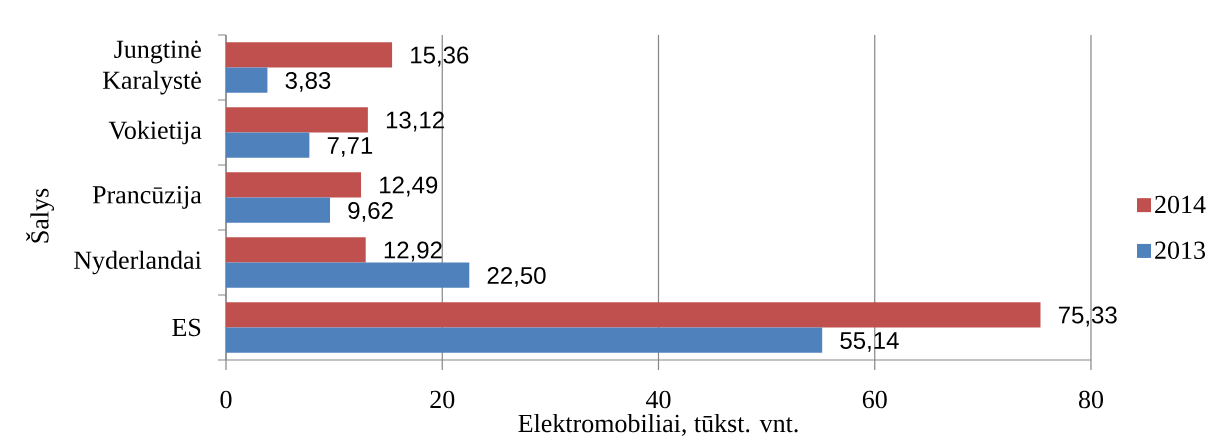  Describe the element at coordinates (440, 56) in the screenshot. I see `data-label: 15,36` at that location.